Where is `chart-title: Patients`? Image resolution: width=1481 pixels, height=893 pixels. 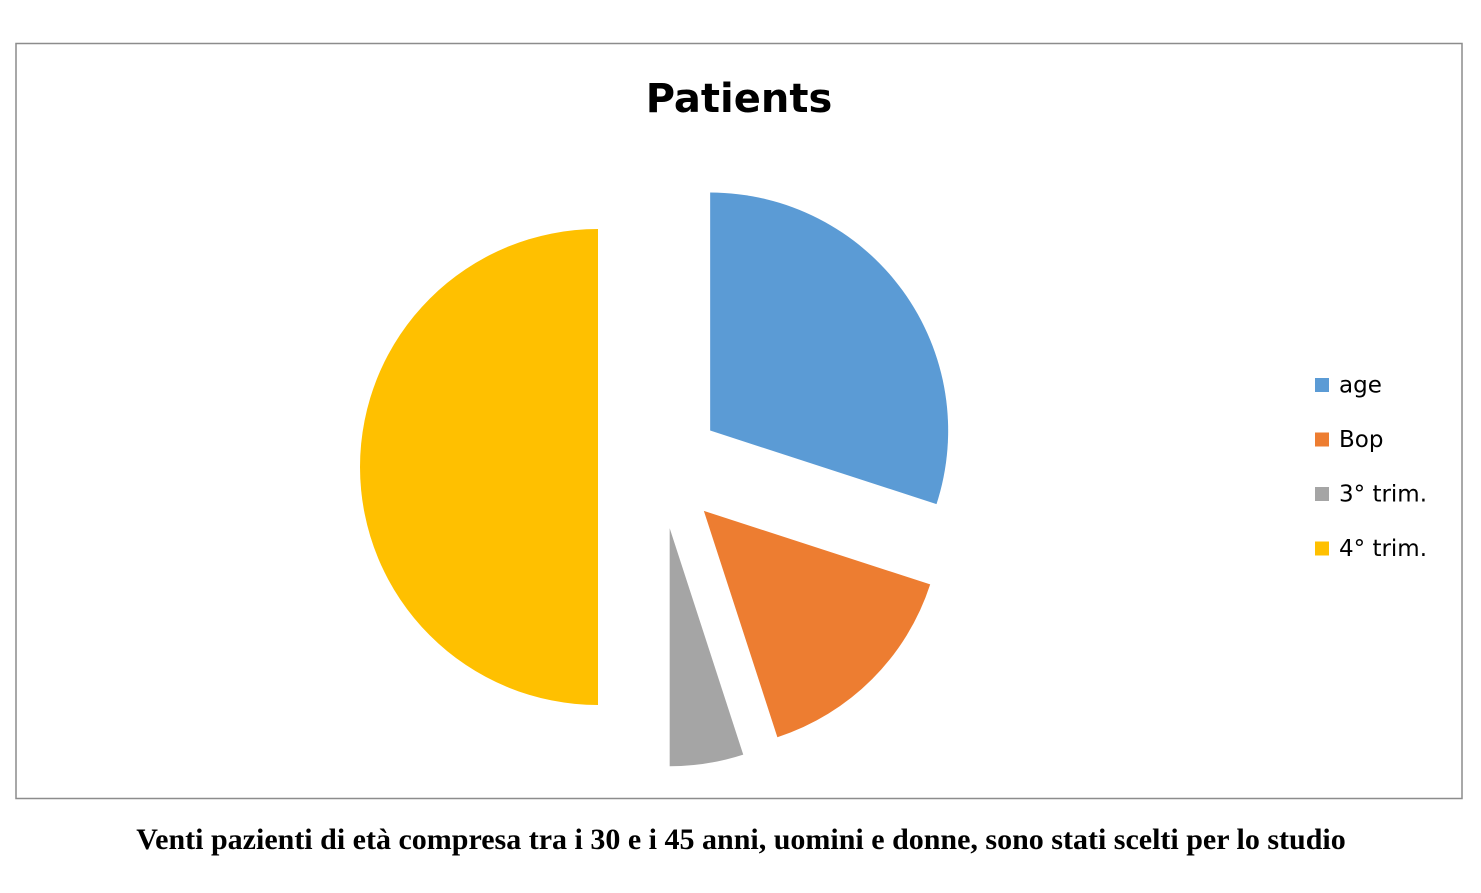 chart-title: Patients is located at coordinates (739, 99).